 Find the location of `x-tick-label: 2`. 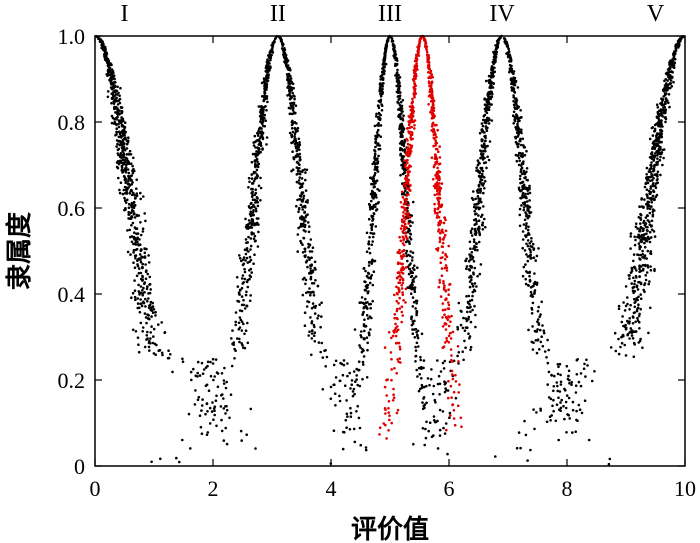

x-tick-label: 2 is located at coordinates (213, 488).